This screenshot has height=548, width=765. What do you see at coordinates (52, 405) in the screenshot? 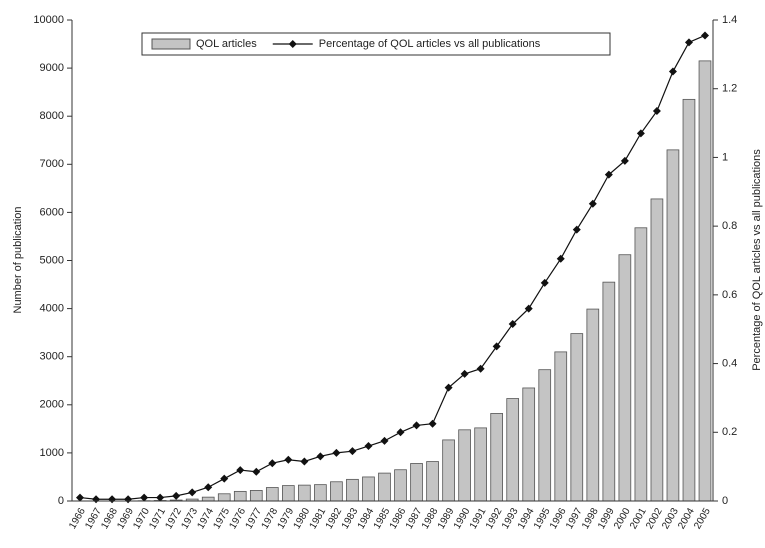
I see `y-tick-label: 2000` at bounding box center [52, 405].